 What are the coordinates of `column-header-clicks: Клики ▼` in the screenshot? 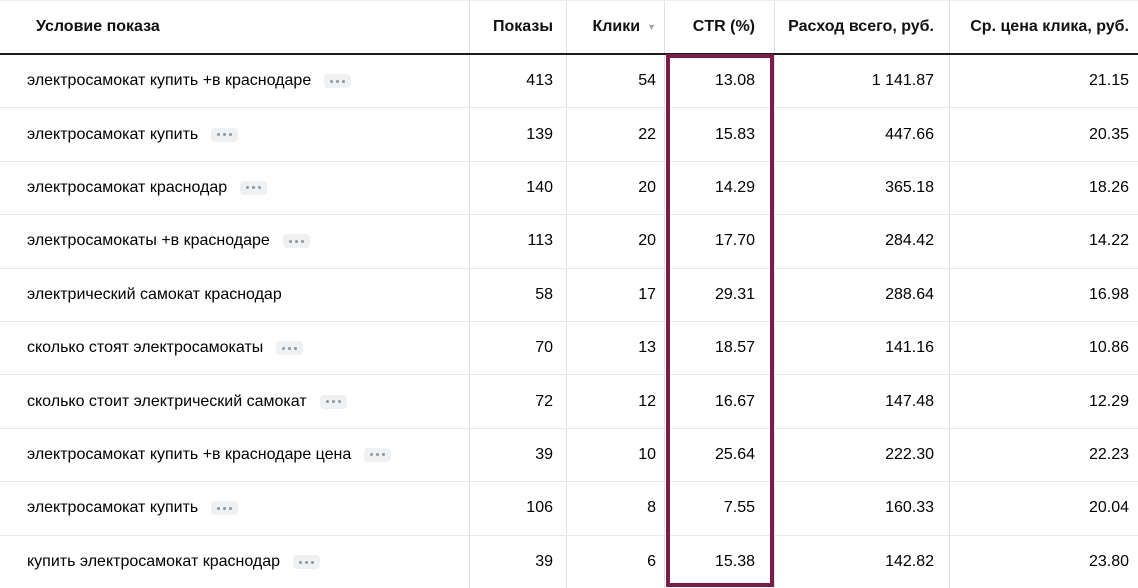 It's located at (616, 27).